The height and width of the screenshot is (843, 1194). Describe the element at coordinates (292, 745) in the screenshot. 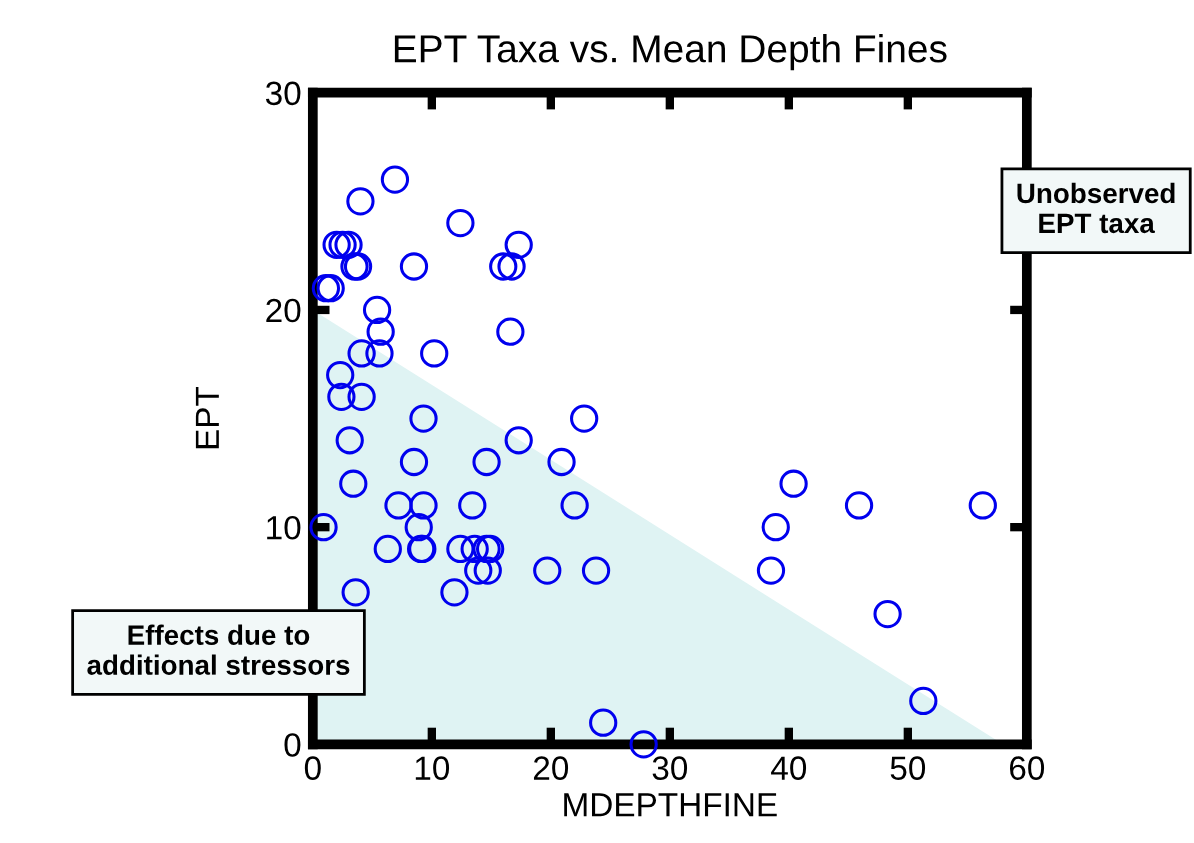

I see `y-tick-label: 0` at that location.